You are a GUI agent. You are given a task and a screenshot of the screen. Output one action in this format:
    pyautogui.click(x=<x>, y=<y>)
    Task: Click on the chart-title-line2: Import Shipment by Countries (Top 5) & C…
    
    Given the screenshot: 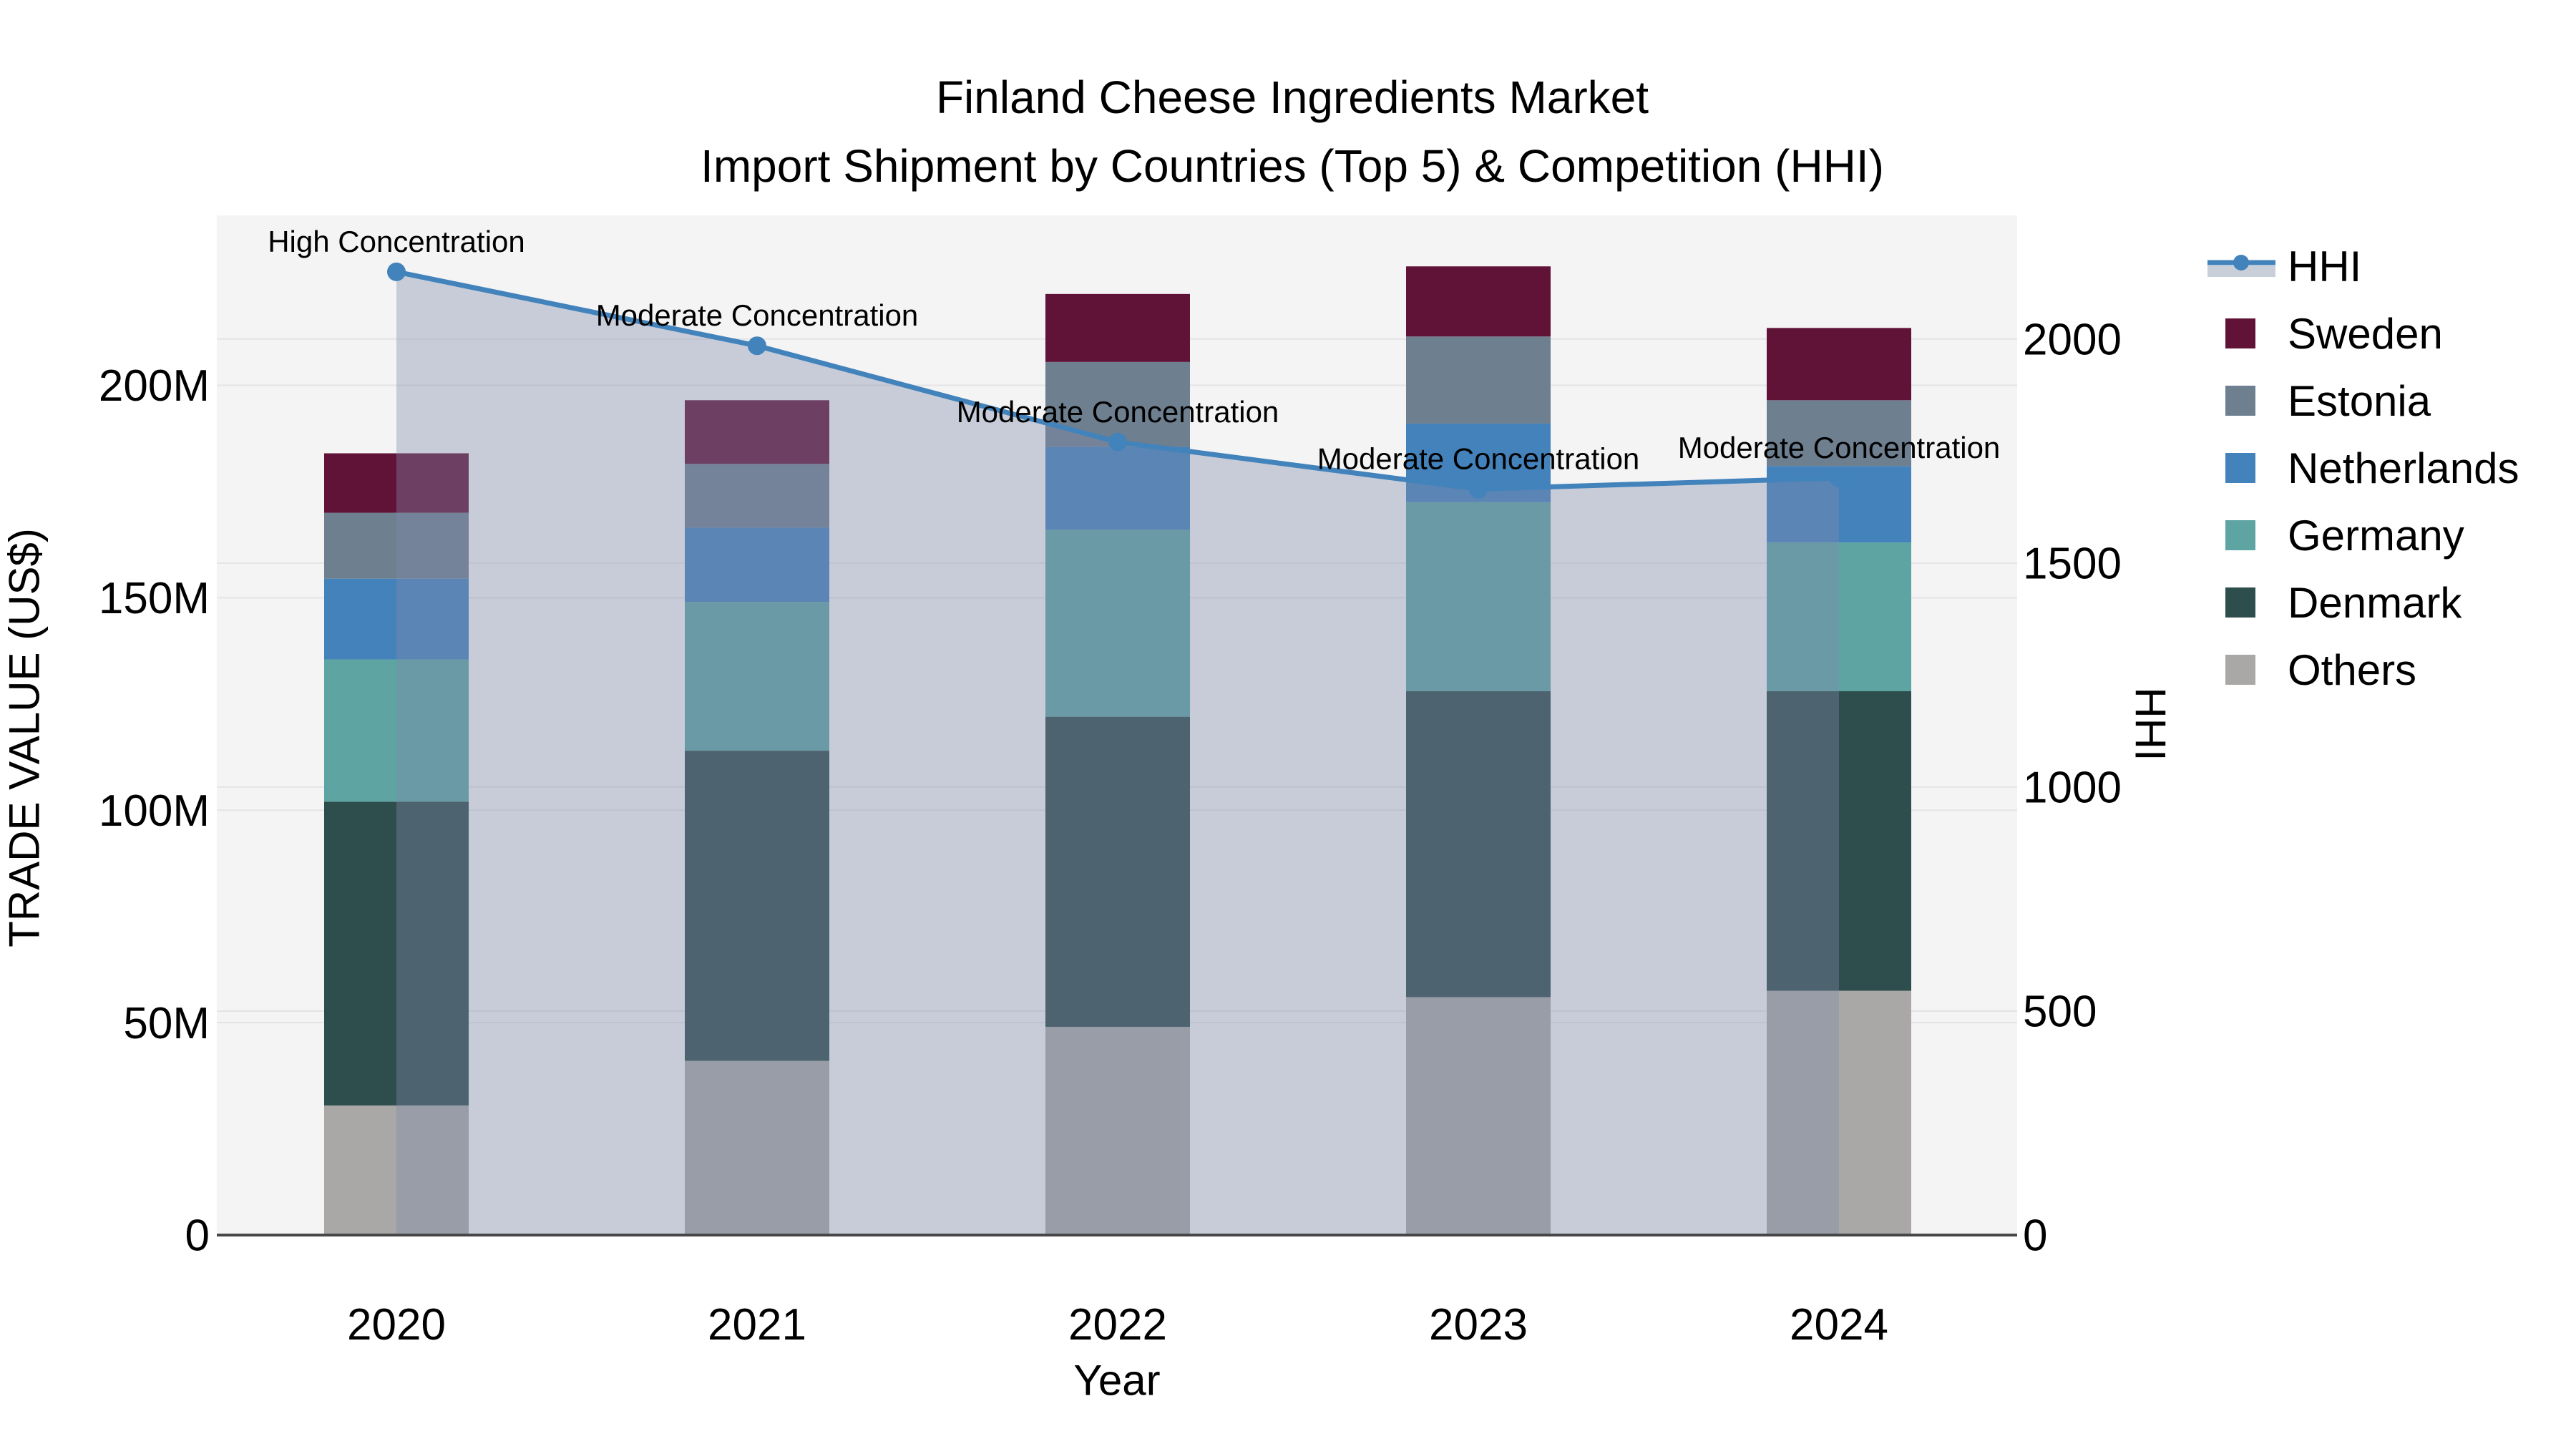 What is the action you would take?
    pyautogui.click(x=1292, y=166)
    